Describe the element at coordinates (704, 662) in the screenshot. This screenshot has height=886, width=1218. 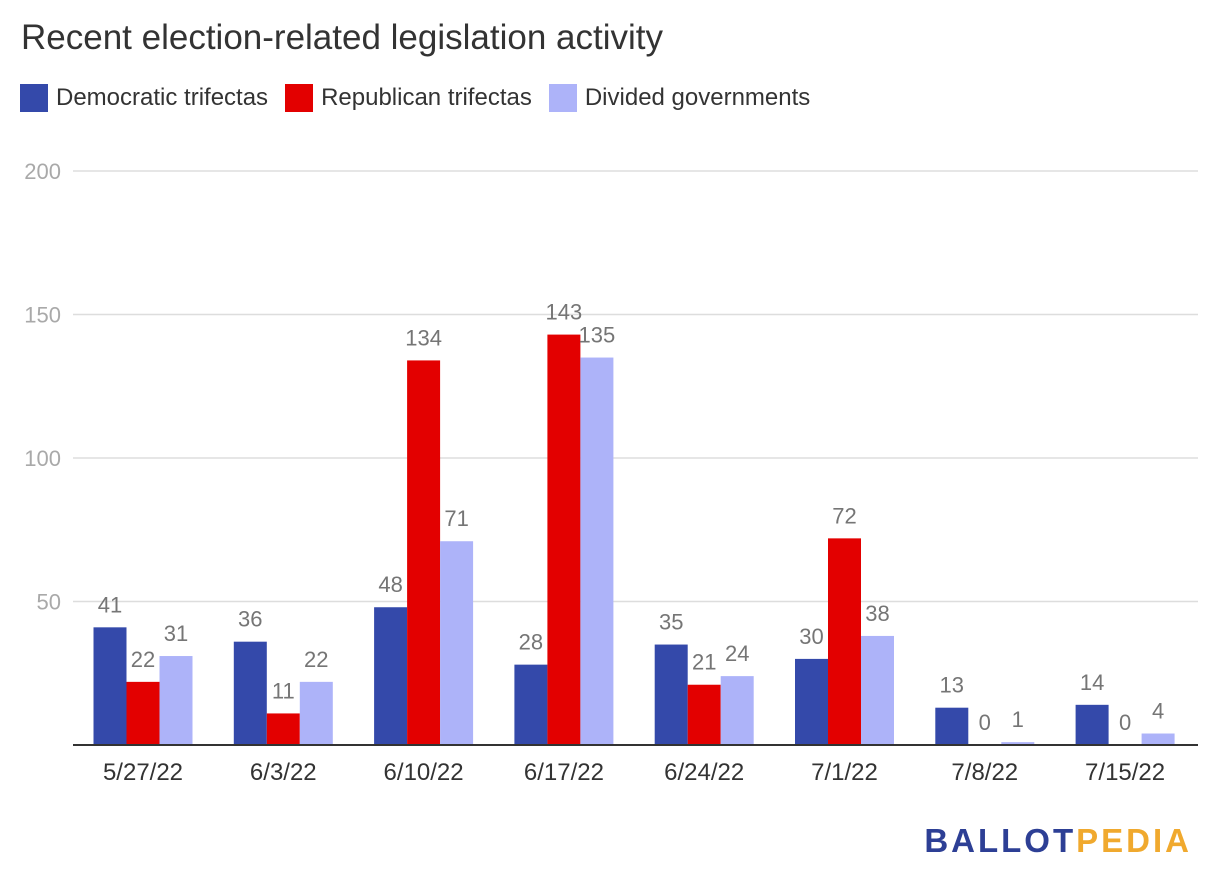
I see `data-label-1-4: 21` at that location.